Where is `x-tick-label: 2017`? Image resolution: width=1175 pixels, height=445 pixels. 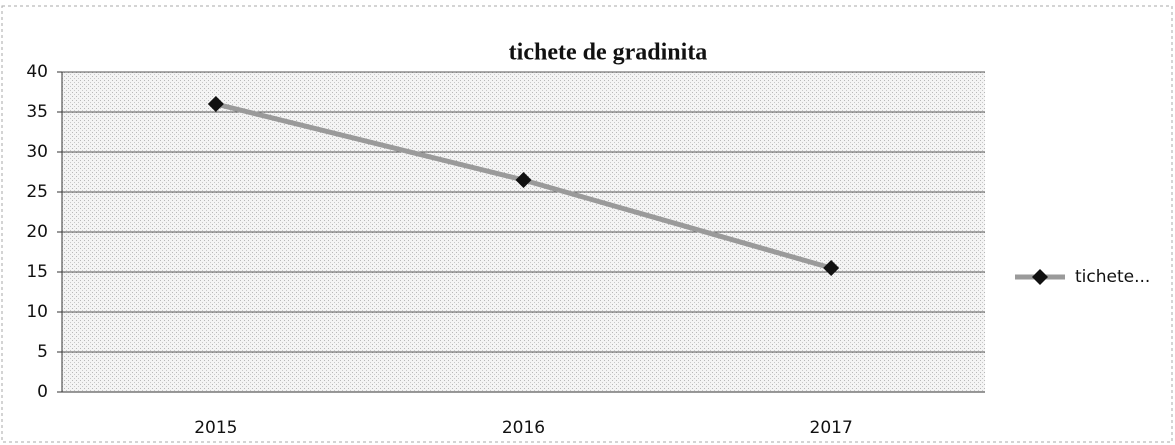 x-tick-label: 2017 is located at coordinates (831, 428).